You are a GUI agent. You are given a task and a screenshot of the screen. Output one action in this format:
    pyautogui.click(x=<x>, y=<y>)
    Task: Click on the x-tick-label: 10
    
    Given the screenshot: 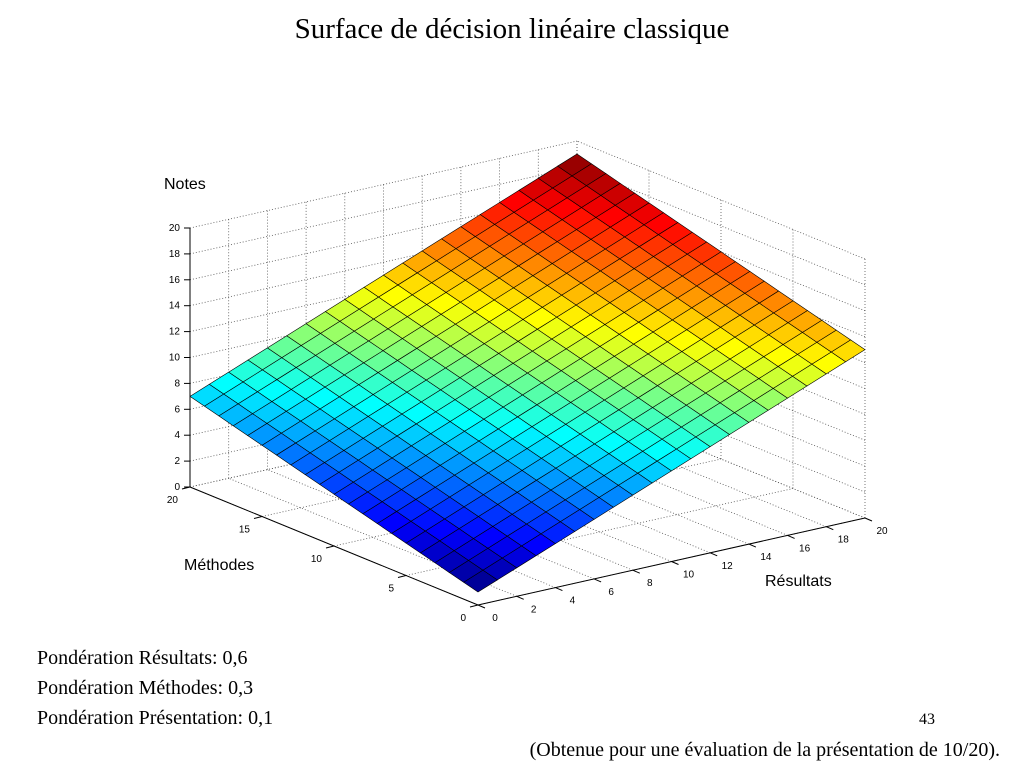 What is the action you would take?
    pyautogui.click(x=689, y=575)
    